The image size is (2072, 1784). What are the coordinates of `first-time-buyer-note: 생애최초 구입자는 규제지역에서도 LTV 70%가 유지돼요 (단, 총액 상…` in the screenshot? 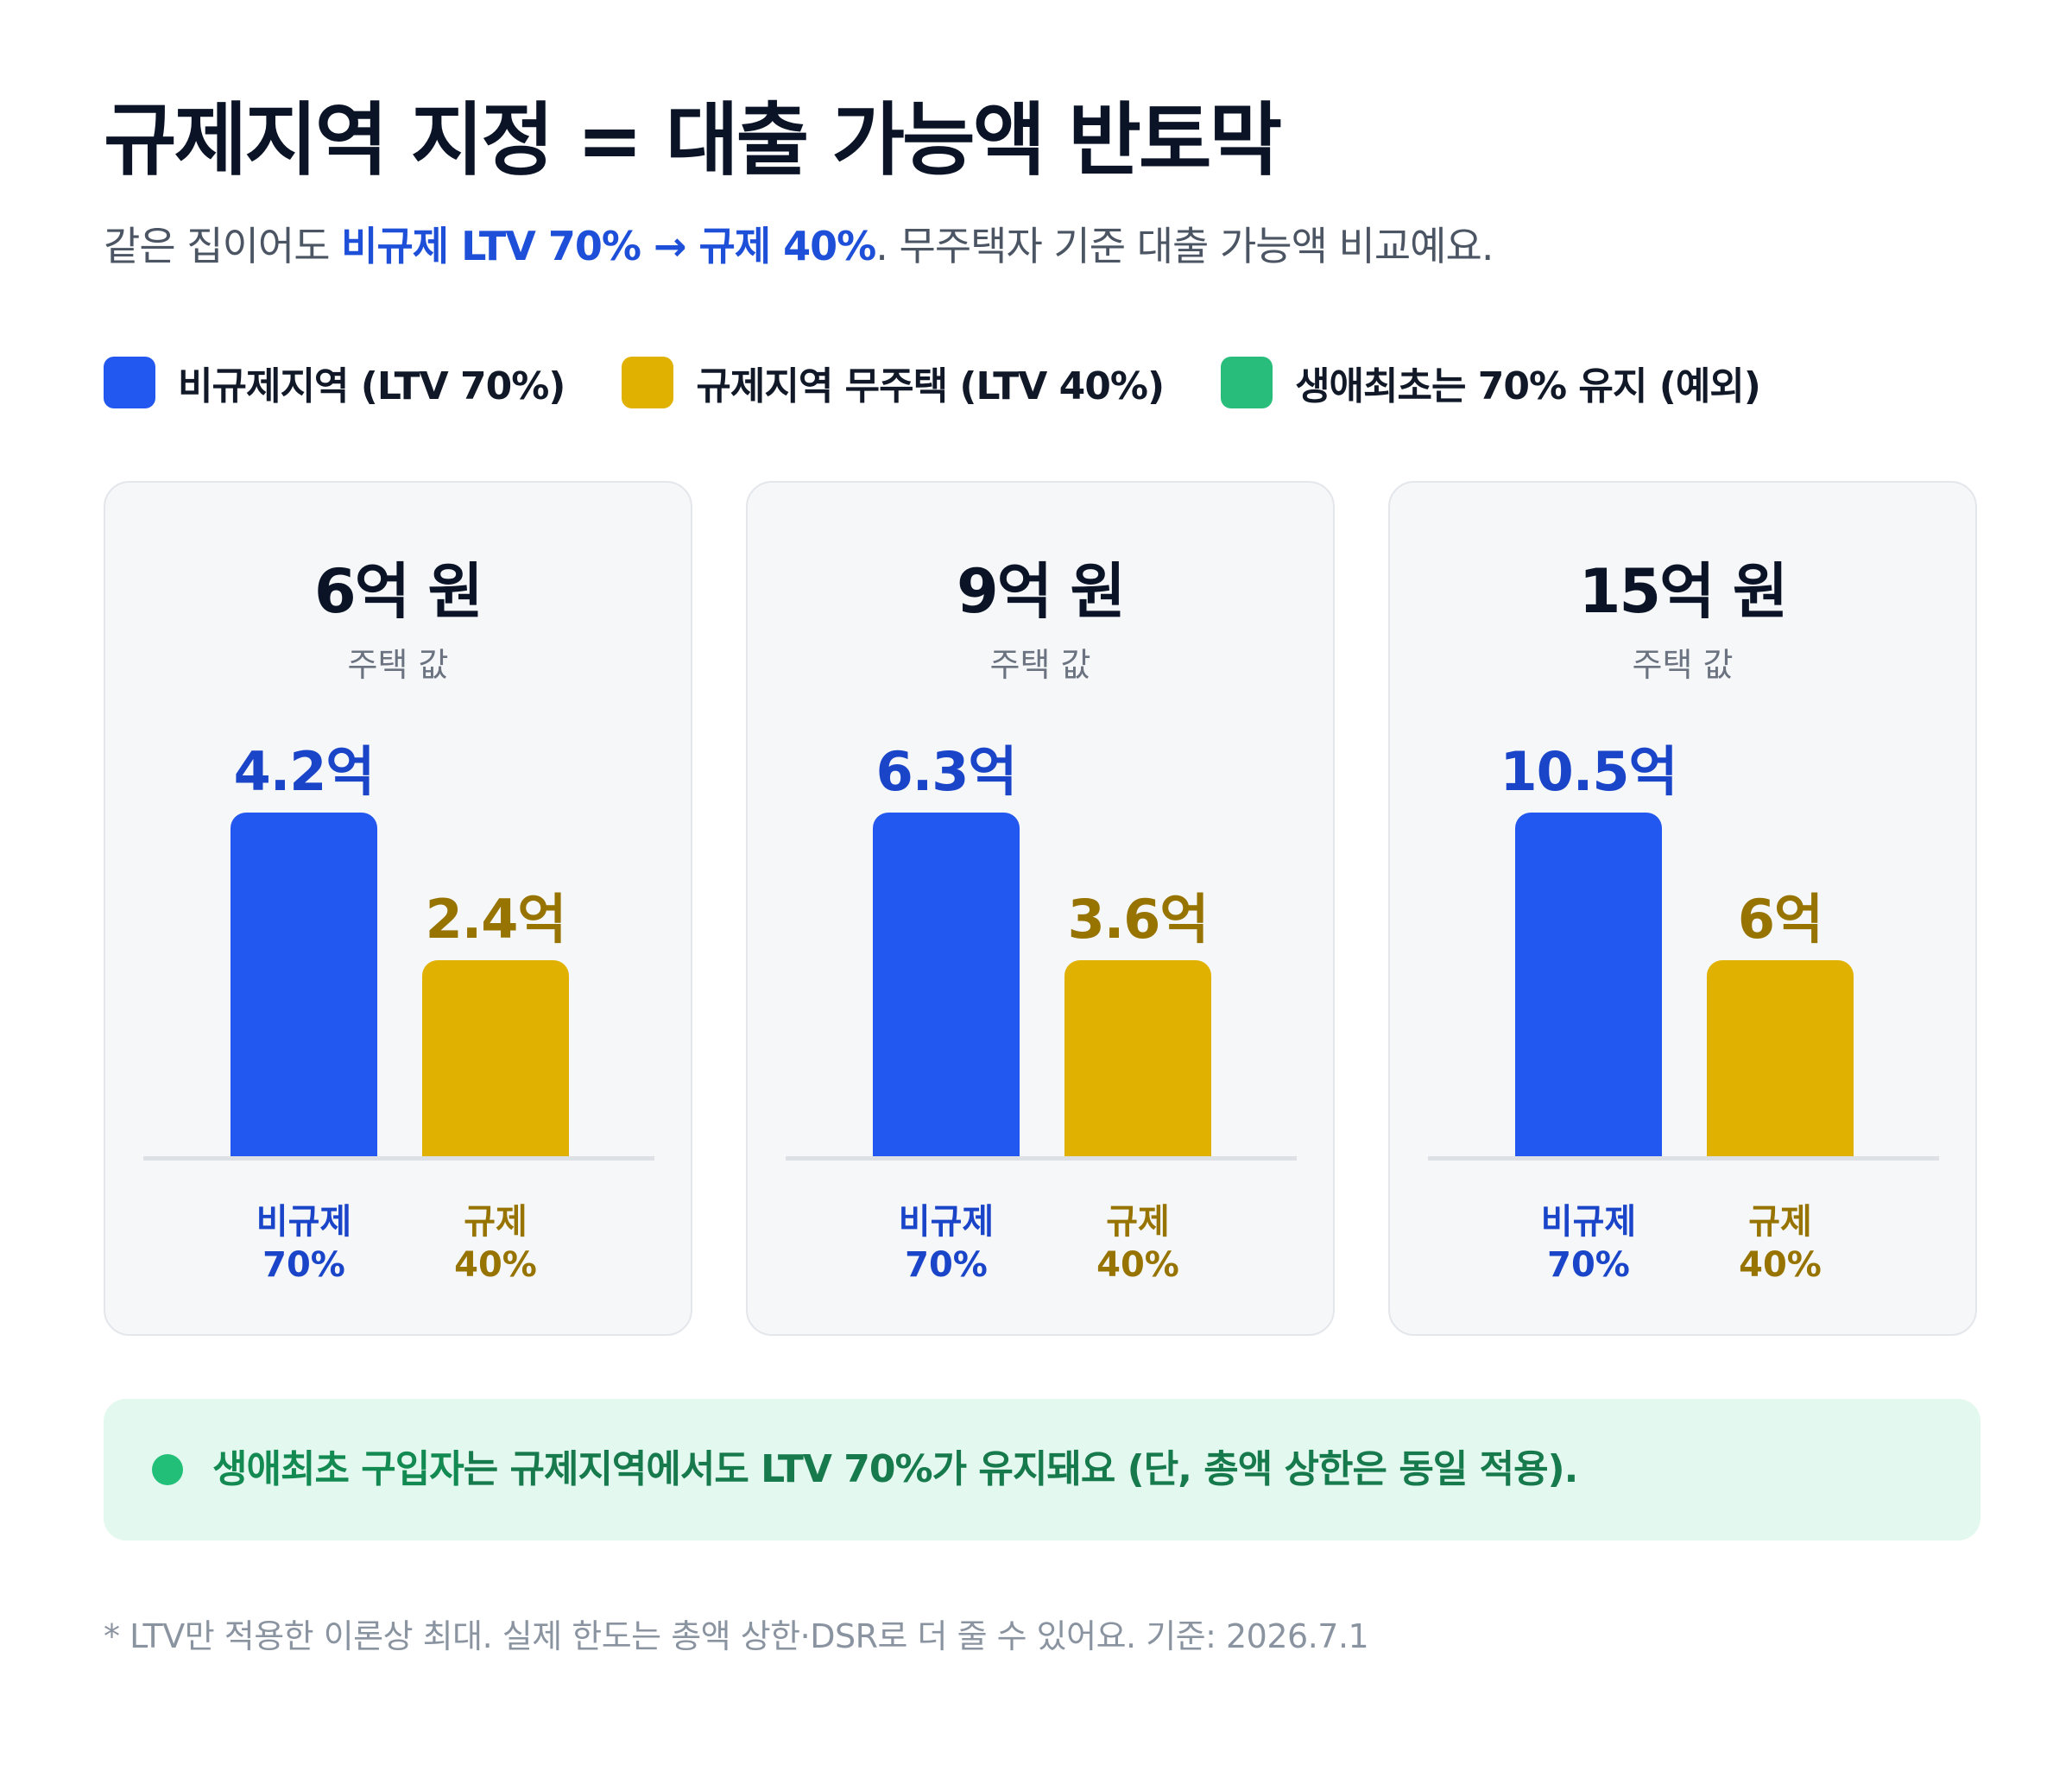 It's located at (1042, 1469).